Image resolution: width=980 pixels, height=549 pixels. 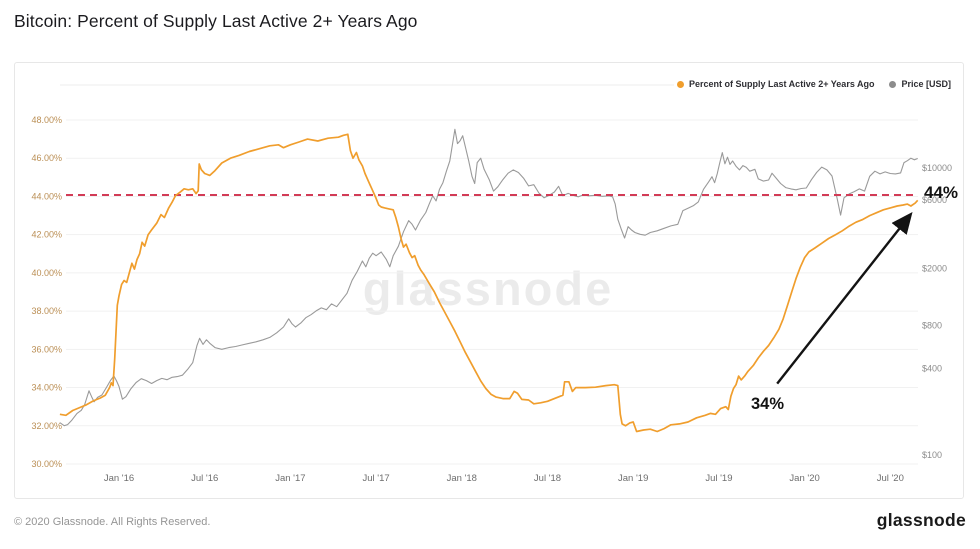 I want to click on svg-text: $100, so click(x=932, y=455).